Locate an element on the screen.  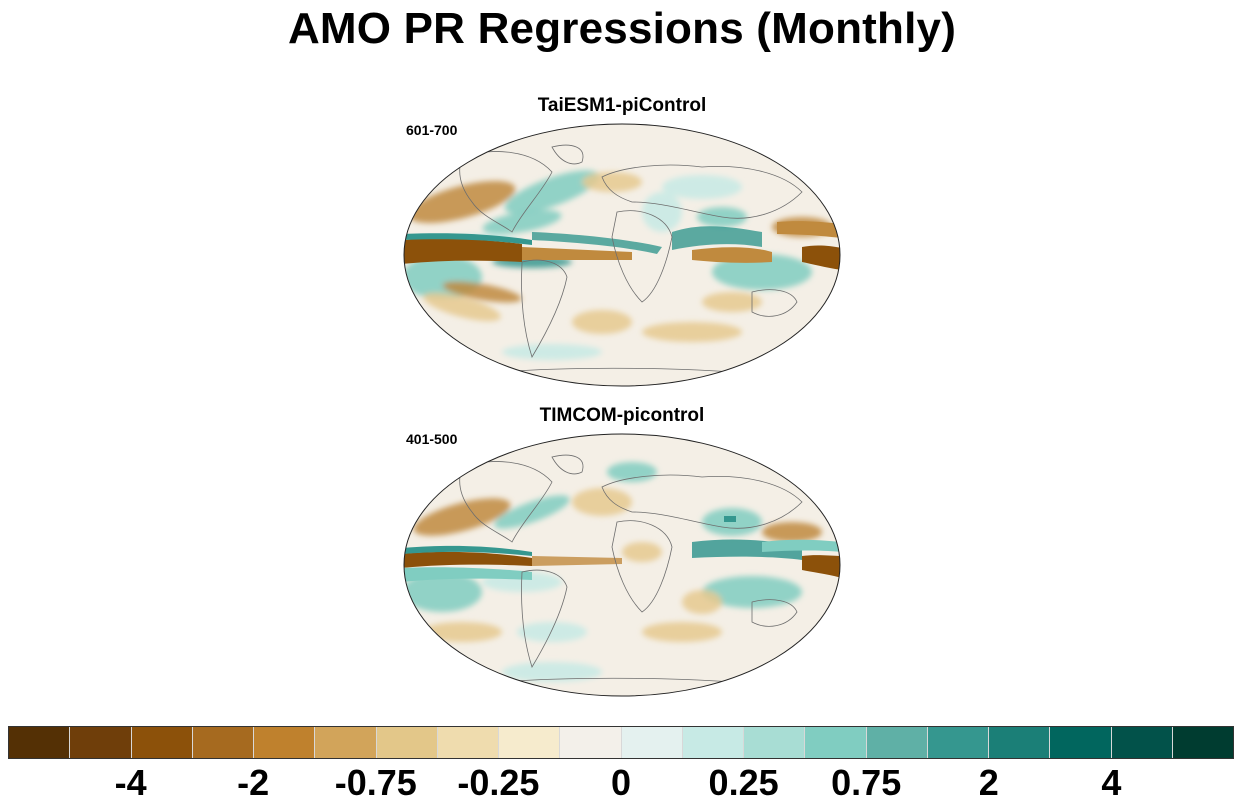
colorbar-tick-label: 0 is located at coordinates (621, 782).